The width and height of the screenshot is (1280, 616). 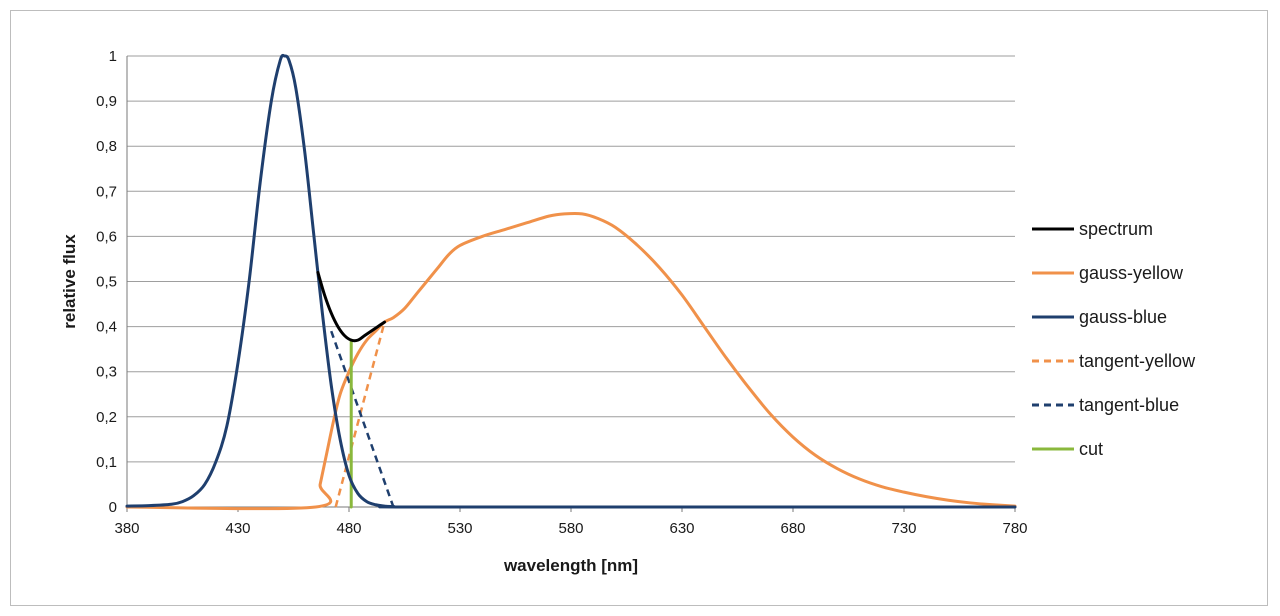 What do you see at coordinates (570, 528) in the screenshot?
I see `x-tick-label: 580` at bounding box center [570, 528].